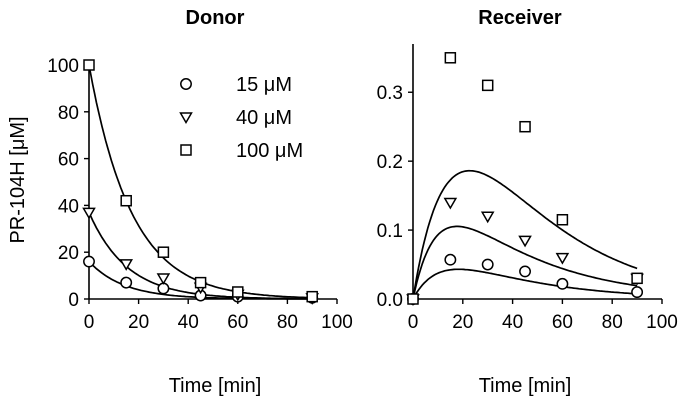 The width and height of the screenshot is (686, 404). I want to click on donor-x-label: Time [min], so click(215, 386).